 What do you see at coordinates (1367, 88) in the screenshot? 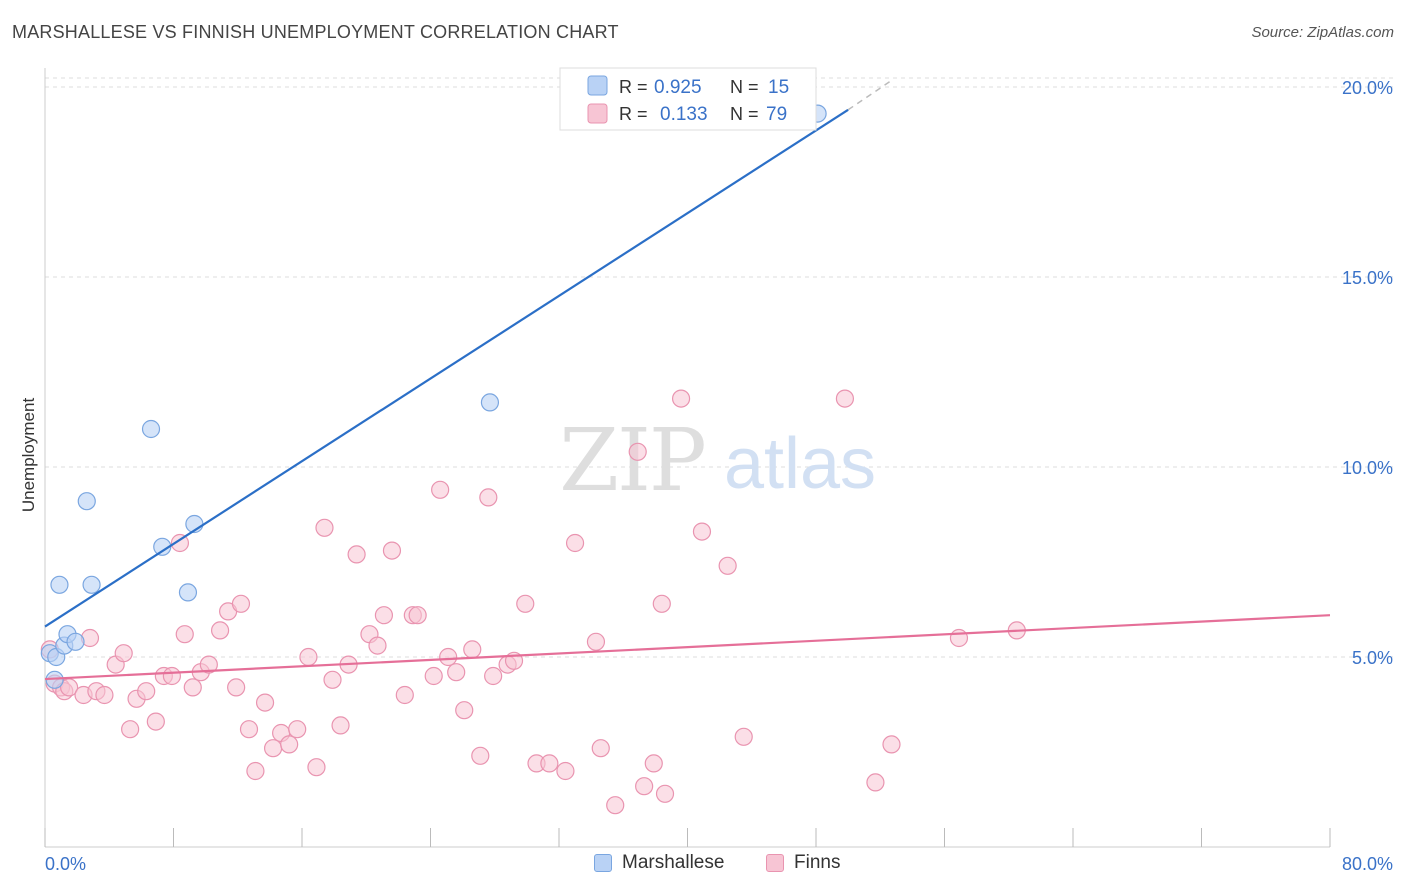
I see `y-tick-label-20: 20.0%` at bounding box center [1367, 88].